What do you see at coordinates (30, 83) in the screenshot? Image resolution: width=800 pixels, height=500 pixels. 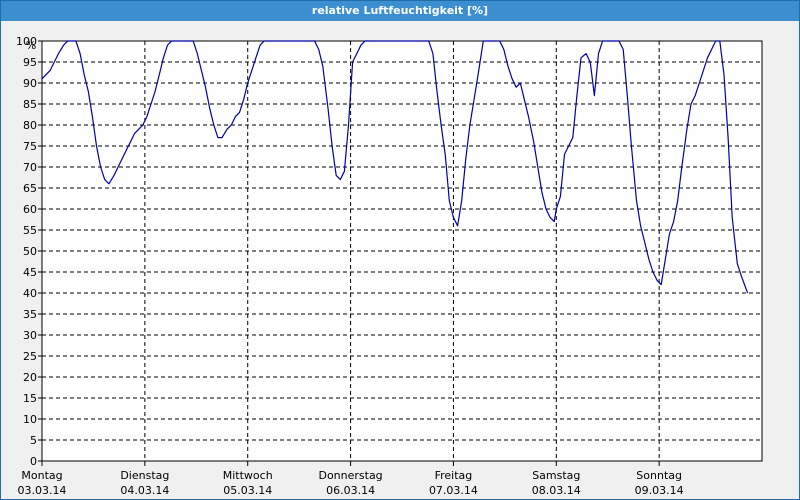 I see `y-tick-label: 90` at bounding box center [30, 83].